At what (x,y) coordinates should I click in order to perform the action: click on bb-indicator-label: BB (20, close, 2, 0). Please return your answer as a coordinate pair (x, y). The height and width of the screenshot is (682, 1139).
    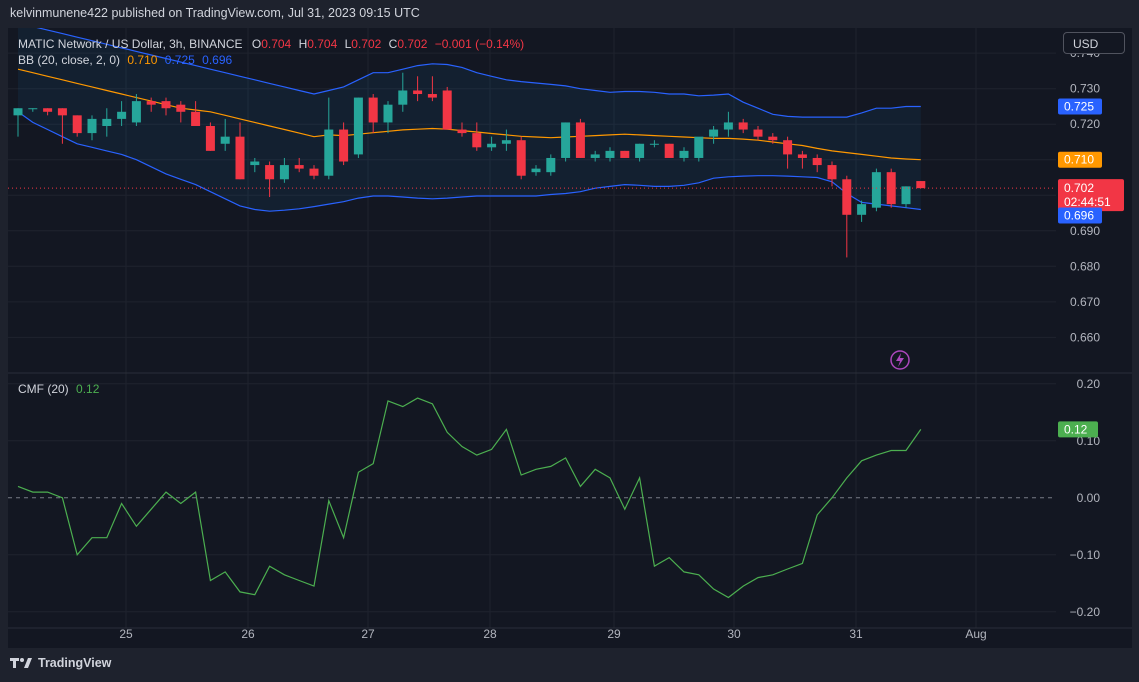
    Looking at the image, I should click on (69, 60).